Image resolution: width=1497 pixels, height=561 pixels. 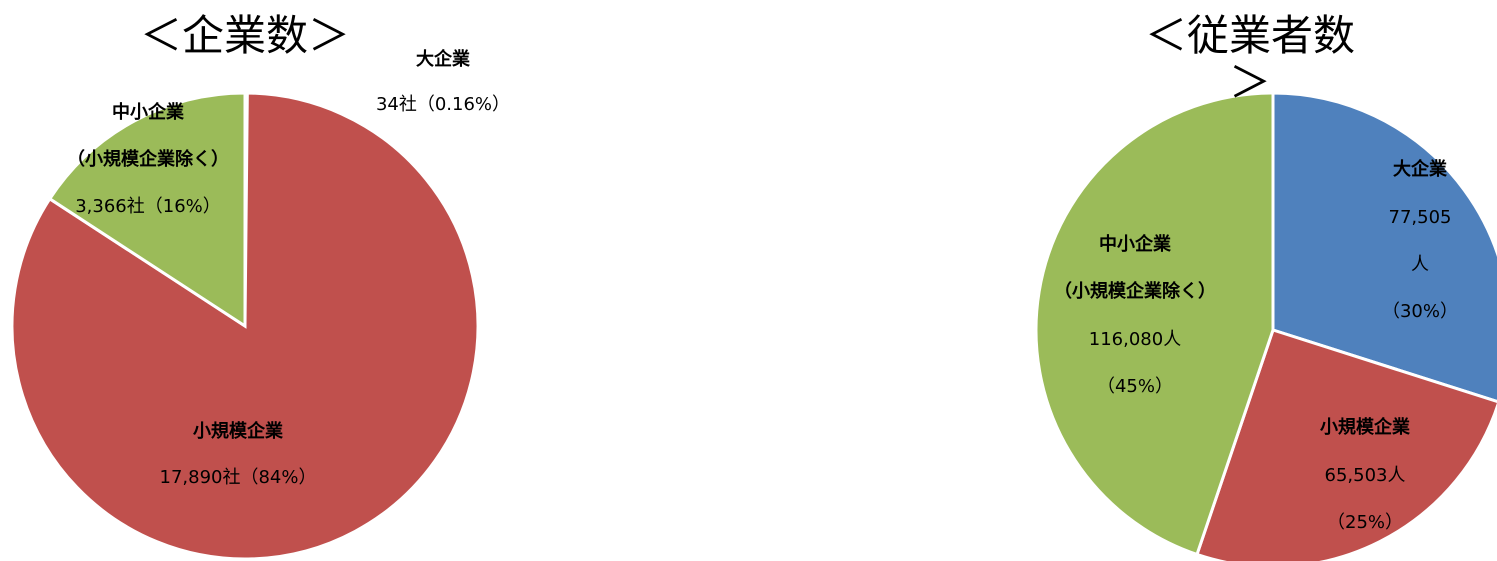 What do you see at coordinates (245, 35) in the screenshot?
I see `chart-title: ＜企業数＞` at bounding box center [245, 35].